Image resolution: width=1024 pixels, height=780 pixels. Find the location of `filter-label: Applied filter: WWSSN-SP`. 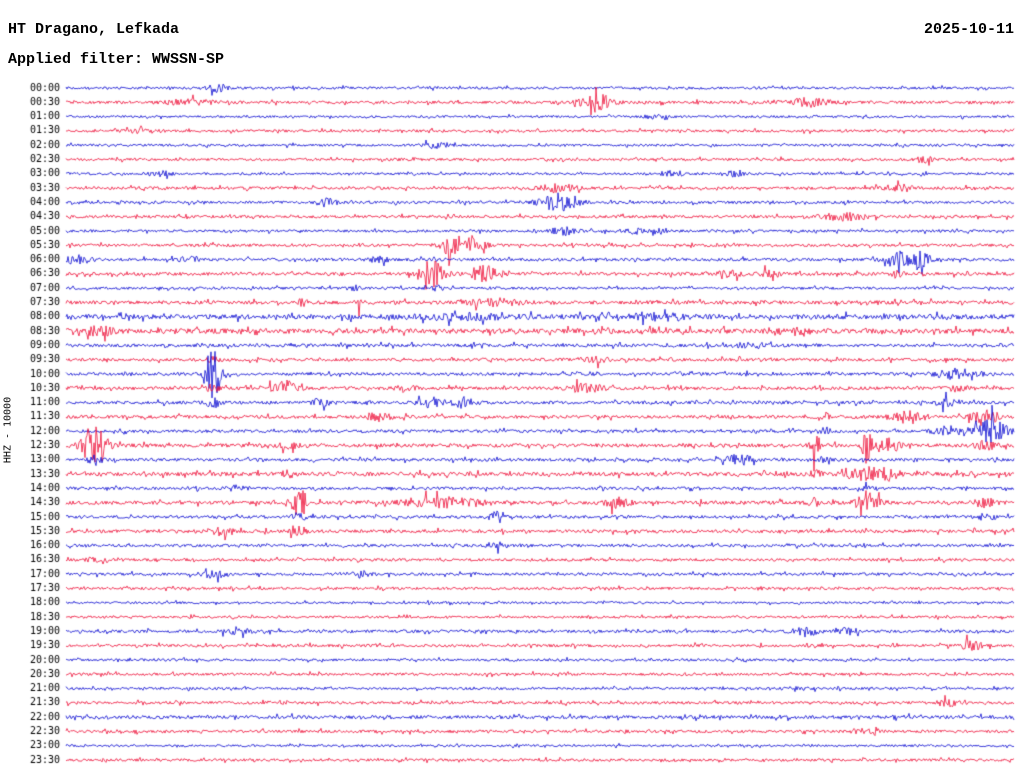

filter-label: Applied filter: WWSSN-SP is located at coordinates (116, 59).